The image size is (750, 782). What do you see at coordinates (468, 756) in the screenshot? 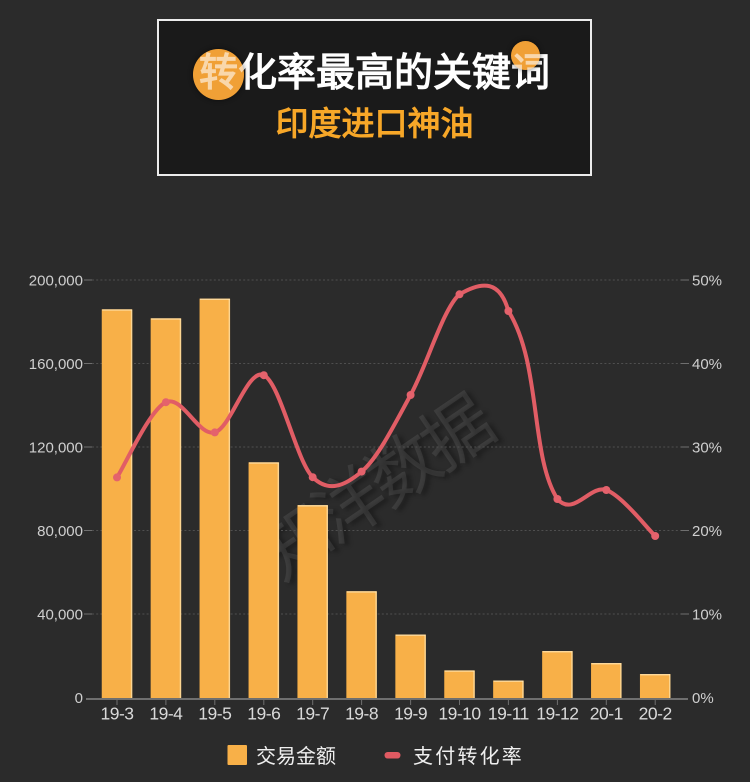
I see `svg-text: 支付转化率` at bounding box center [468, 756].